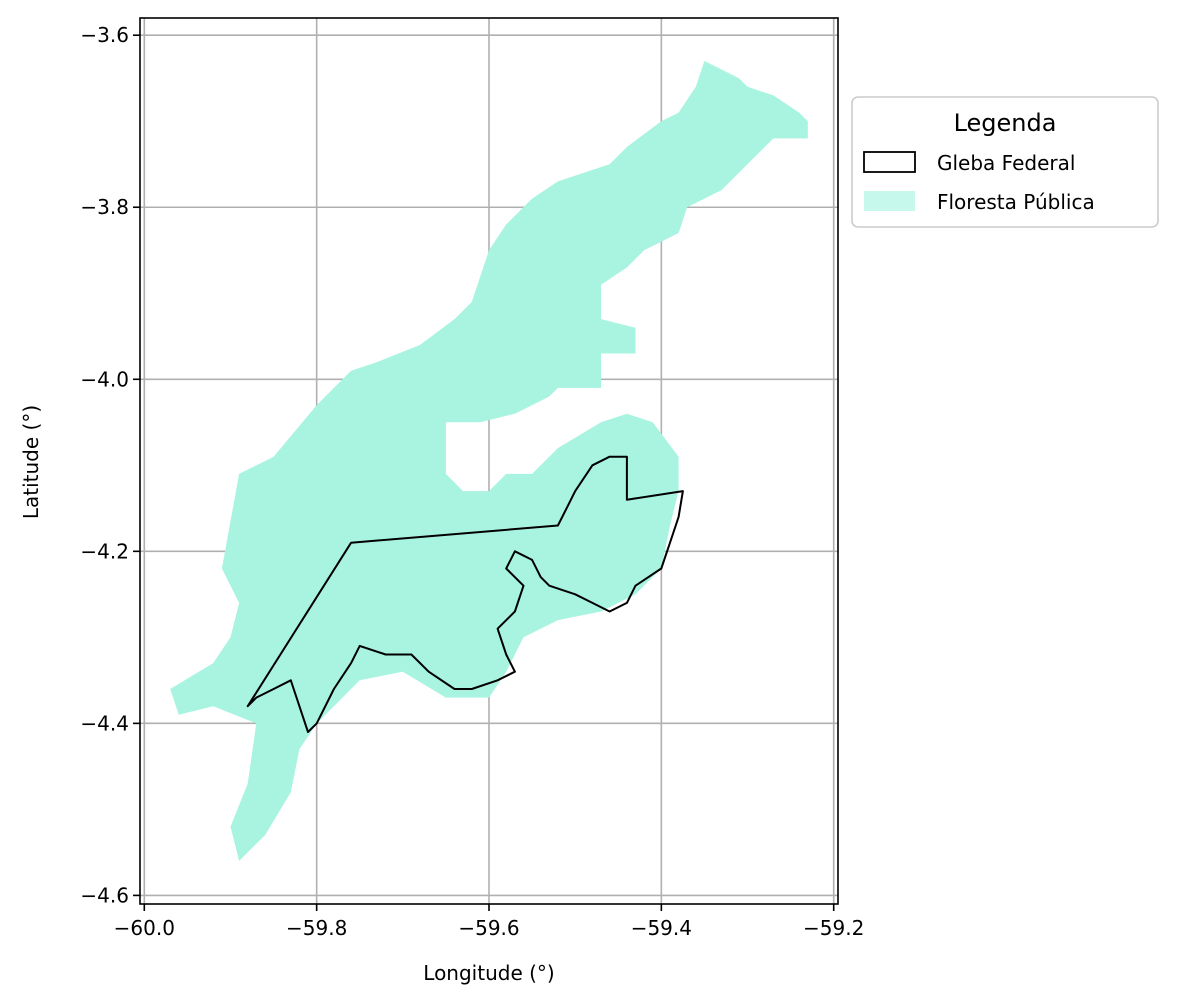 The width and height of the screenshot is (1177, 1006). I want to click on gleba-federal-layer, so click(465, 594).